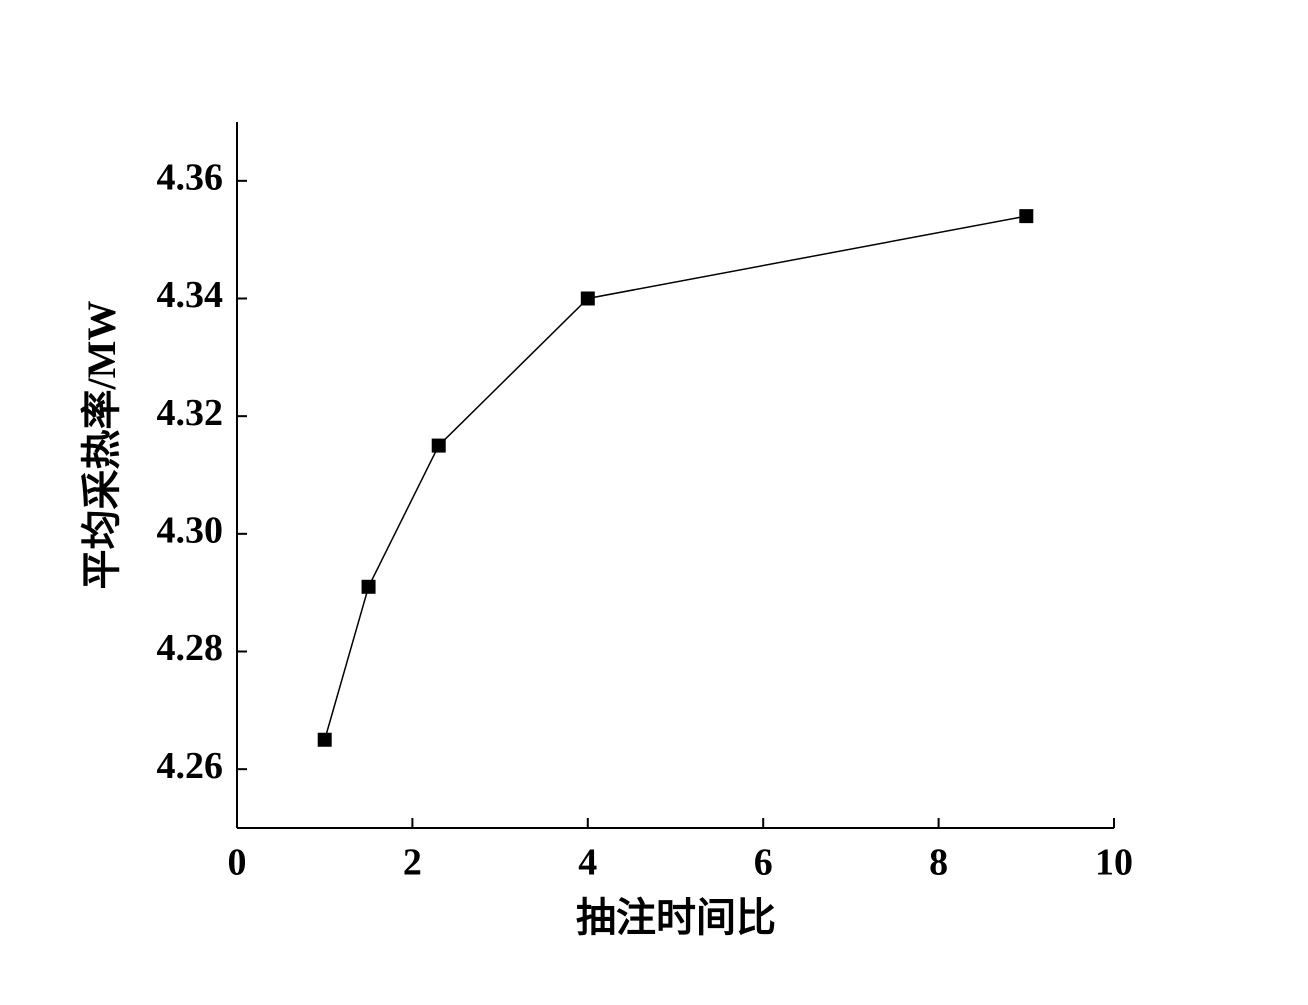 The image size is (1308, 1005). I want to click on y-tick-label: 4.34, so click(190, 295).